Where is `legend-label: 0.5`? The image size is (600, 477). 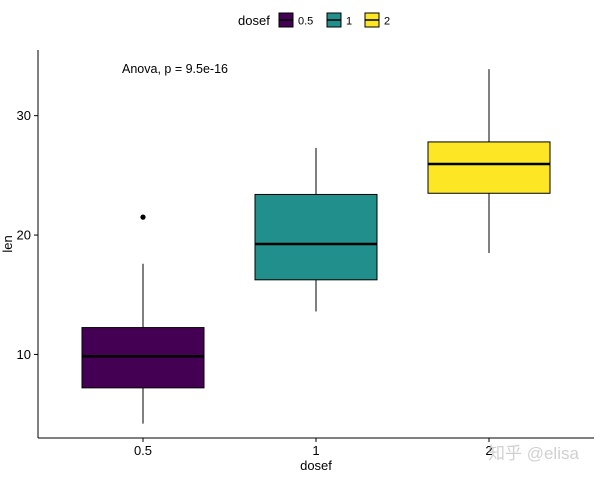 legend-label: 0.5 is located at coordinates (305, 22).